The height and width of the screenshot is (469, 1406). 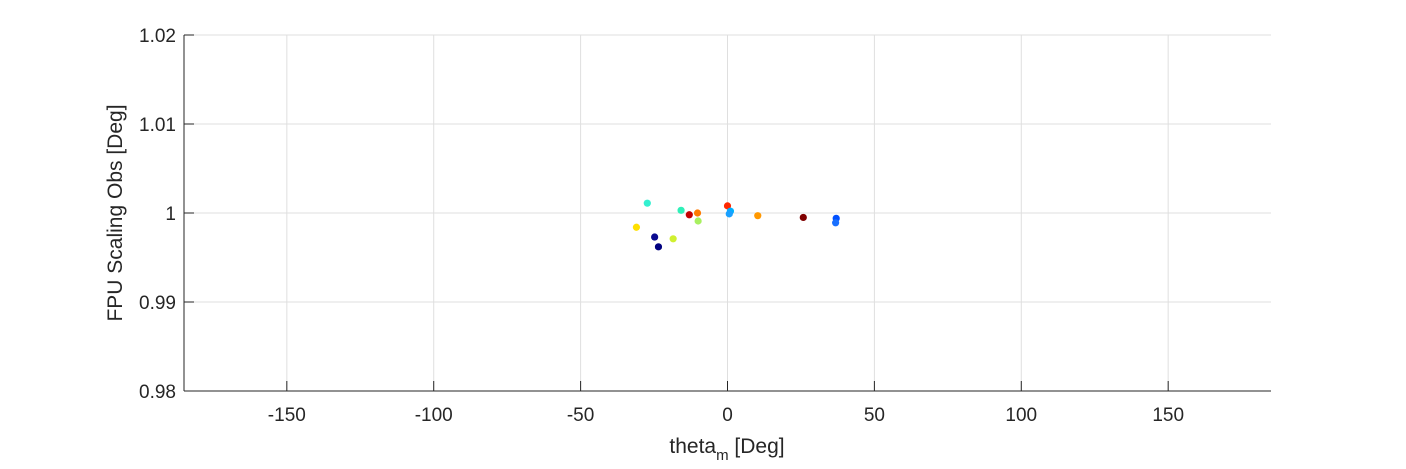 I want to click on x-tick-label: 0, so click(x=727, y=415).